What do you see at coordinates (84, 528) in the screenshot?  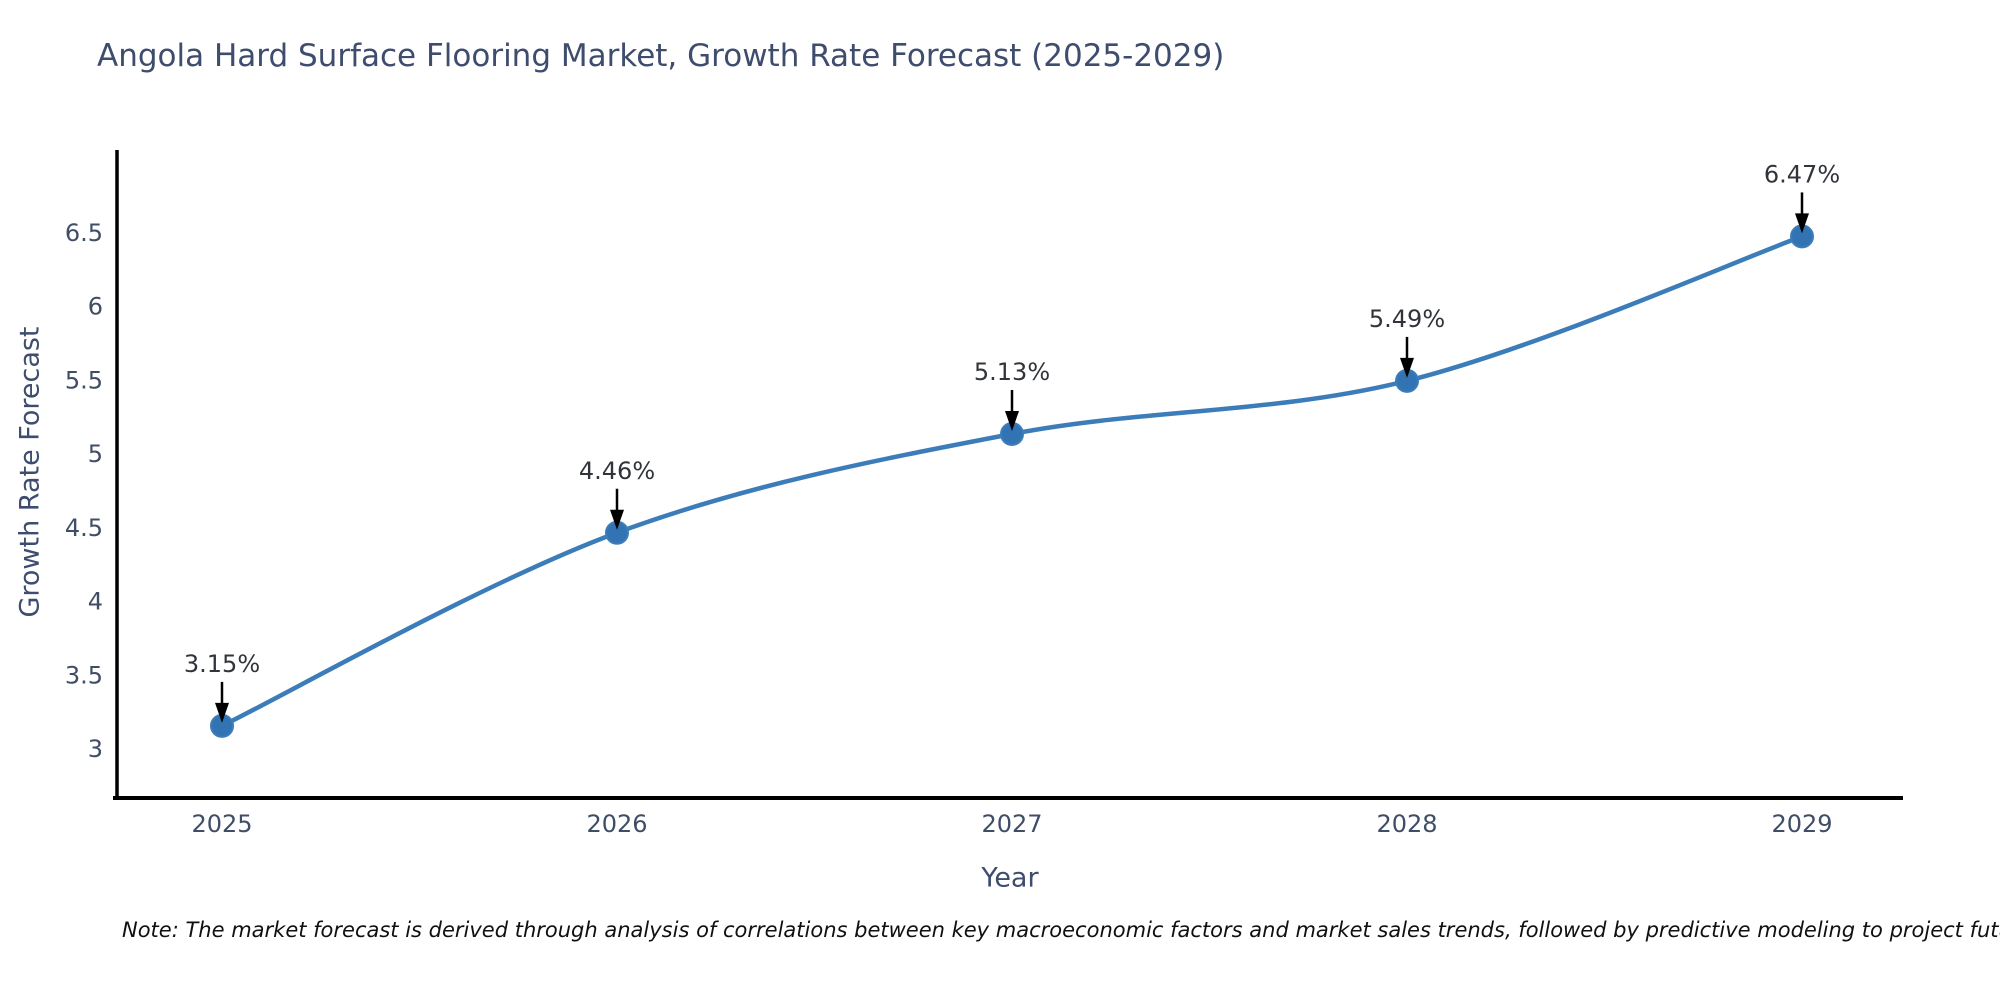 I see `y-tick-label: 4.5` at bounding box center [84, 528].